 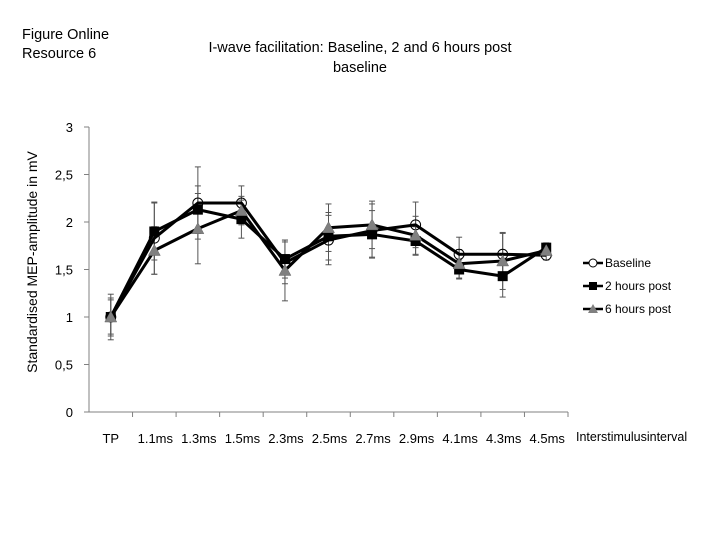 I want to click on x-tick-label: 2.9ms, so click(x=417, y=438).